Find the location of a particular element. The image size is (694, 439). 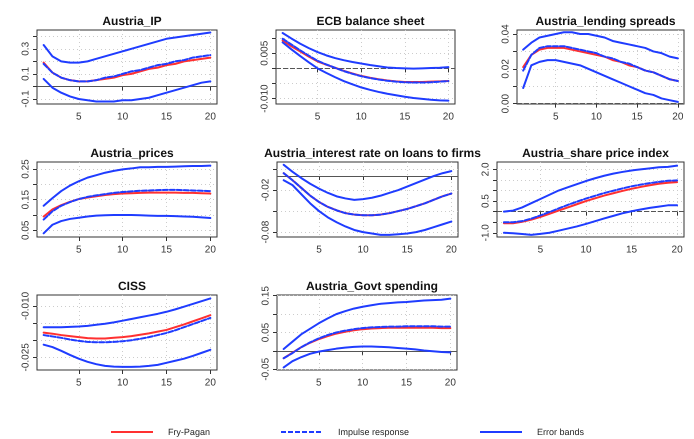

y-tick-label: 0.00 is located at coordinates (506, 103).